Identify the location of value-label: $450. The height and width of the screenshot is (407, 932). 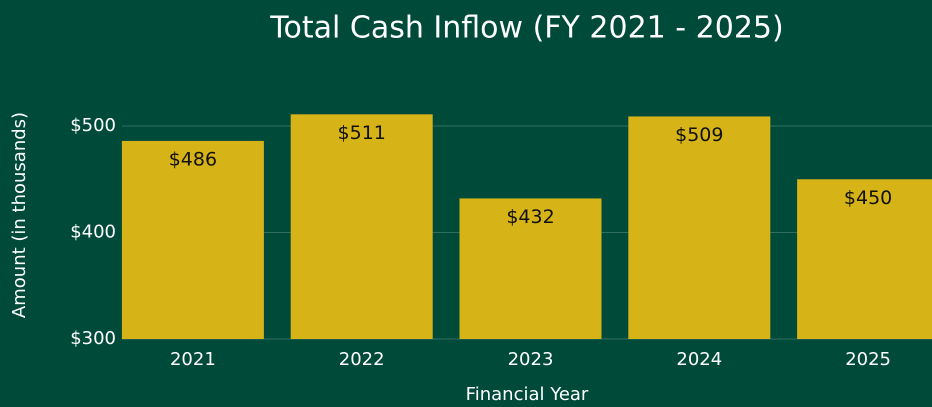
(868, 198).